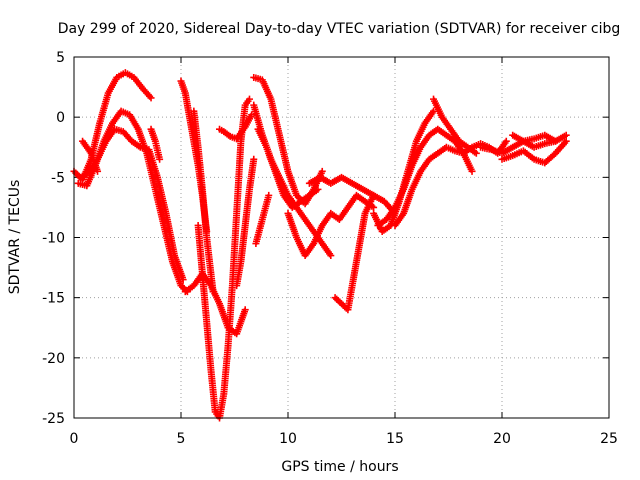  Describe the element at coordinates (425, 177) in the screenshot. I see `series-track-t` at that location.